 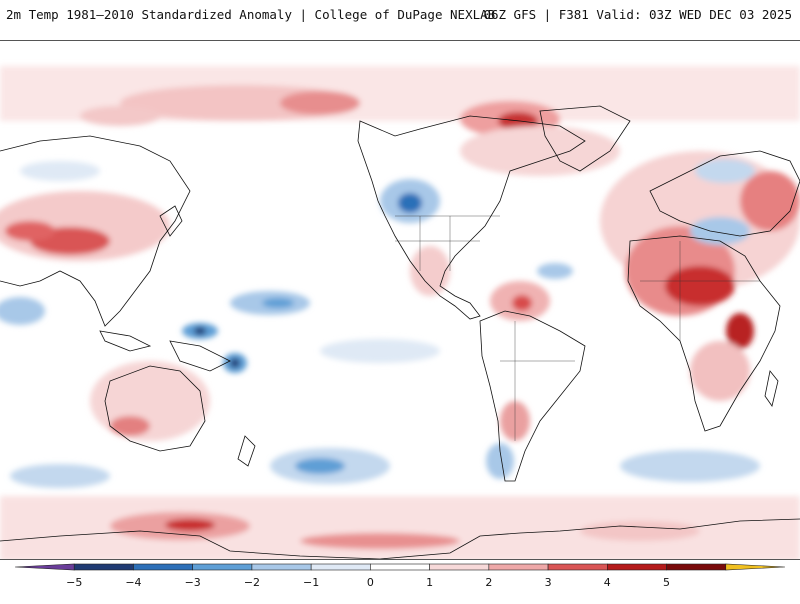 What do you see at coordinates (489, 582) in the screenshot?
I see `colorbar-tick-label: 2` at bounding box center [489, 582].